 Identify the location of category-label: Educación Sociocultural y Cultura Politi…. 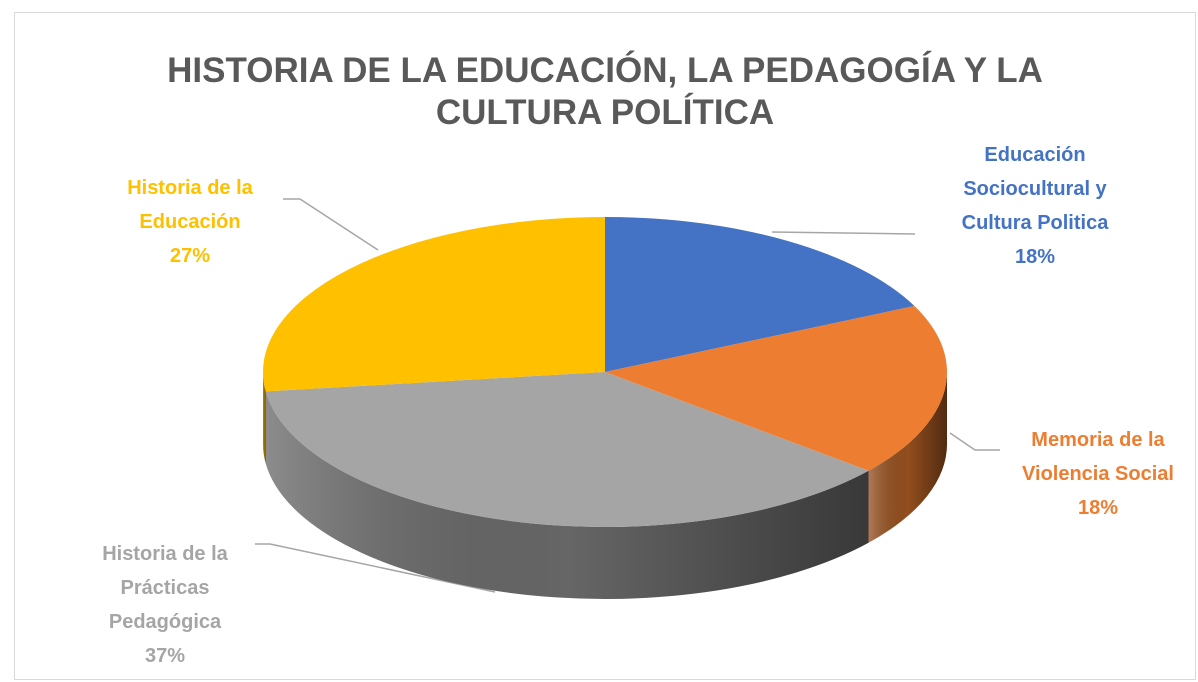
(1035, 189).